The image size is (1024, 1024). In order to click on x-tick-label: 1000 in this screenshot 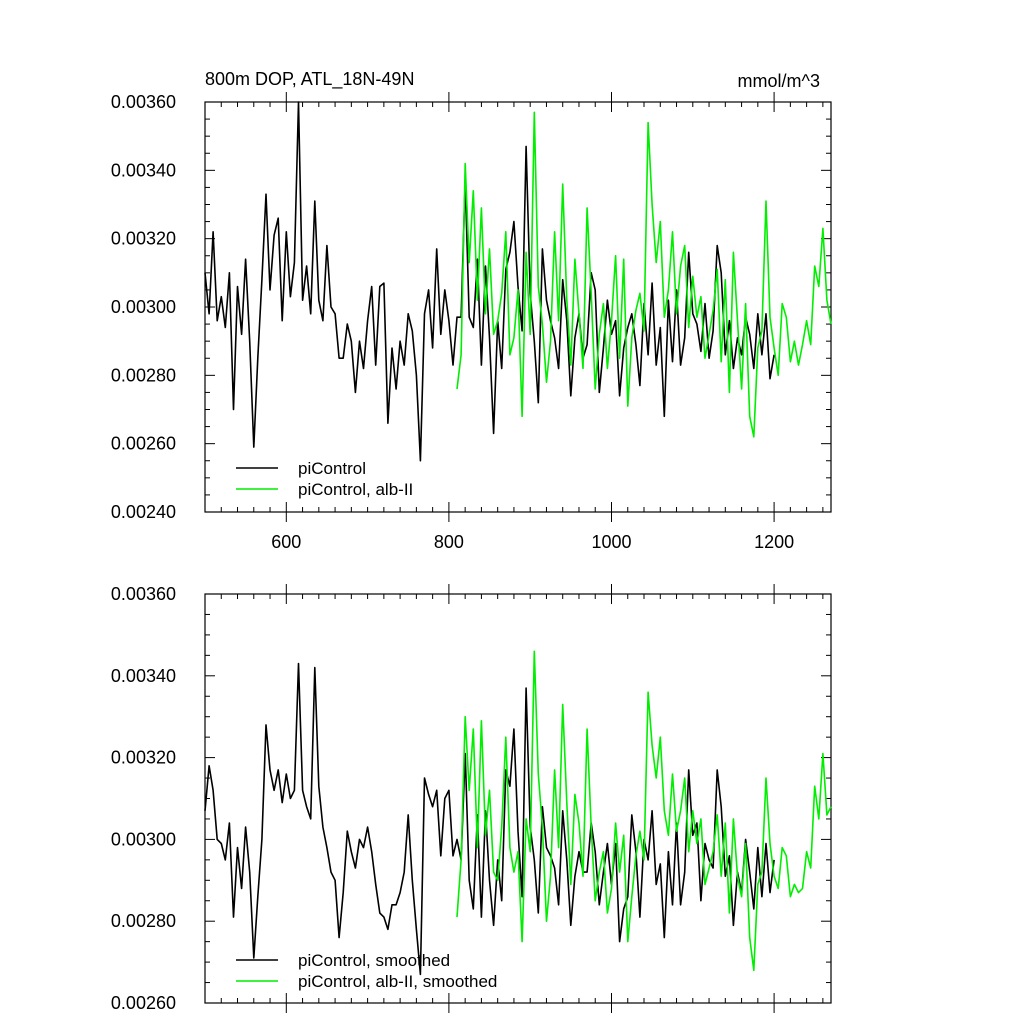, I will do `click(611, 542)`.